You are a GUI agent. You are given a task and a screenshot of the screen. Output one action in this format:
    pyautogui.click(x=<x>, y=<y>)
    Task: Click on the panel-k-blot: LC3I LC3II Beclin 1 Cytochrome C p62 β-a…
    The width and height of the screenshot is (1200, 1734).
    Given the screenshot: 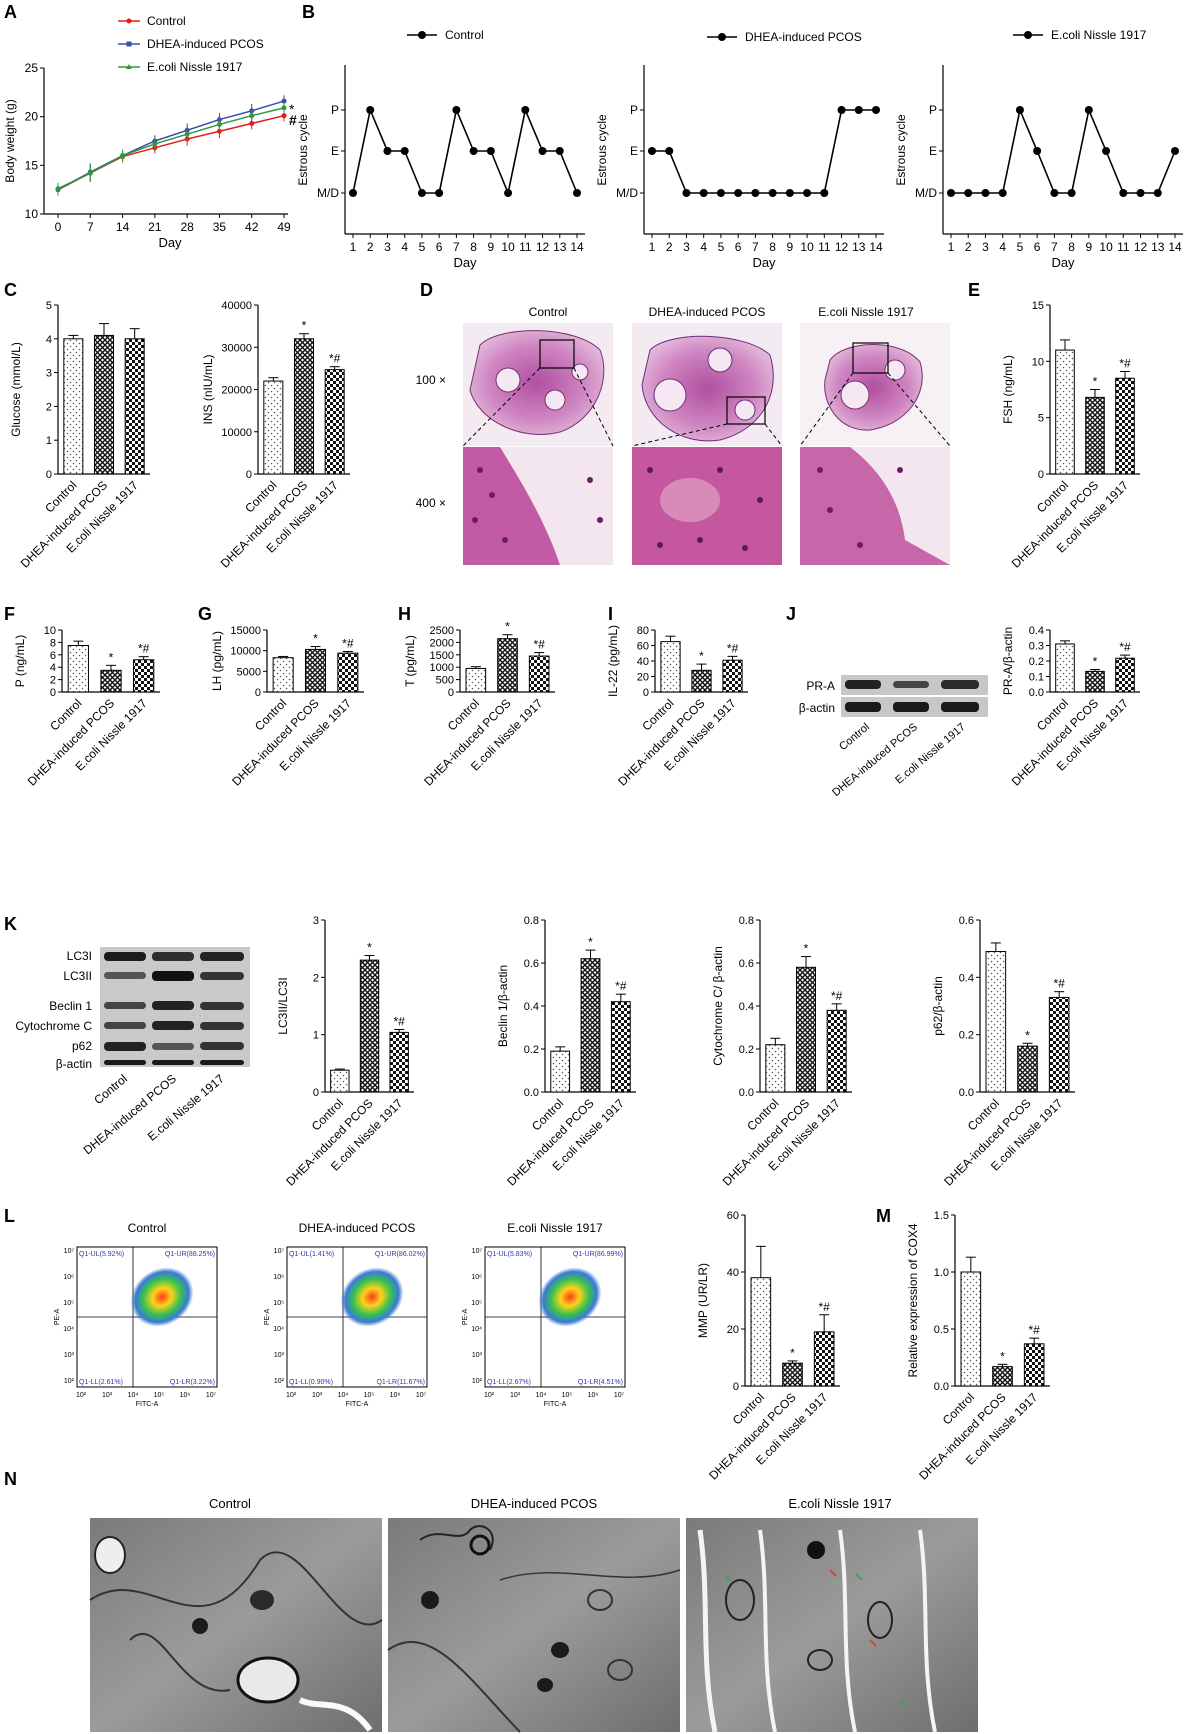 What is the action you would take?
    pyautogui.click(x=132, y=1052)
    